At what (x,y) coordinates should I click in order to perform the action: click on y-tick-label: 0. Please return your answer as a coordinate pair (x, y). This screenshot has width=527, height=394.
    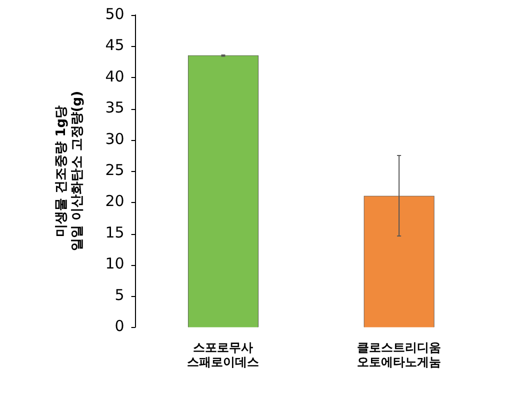
    Looking at the image, I should click on (119, 326).